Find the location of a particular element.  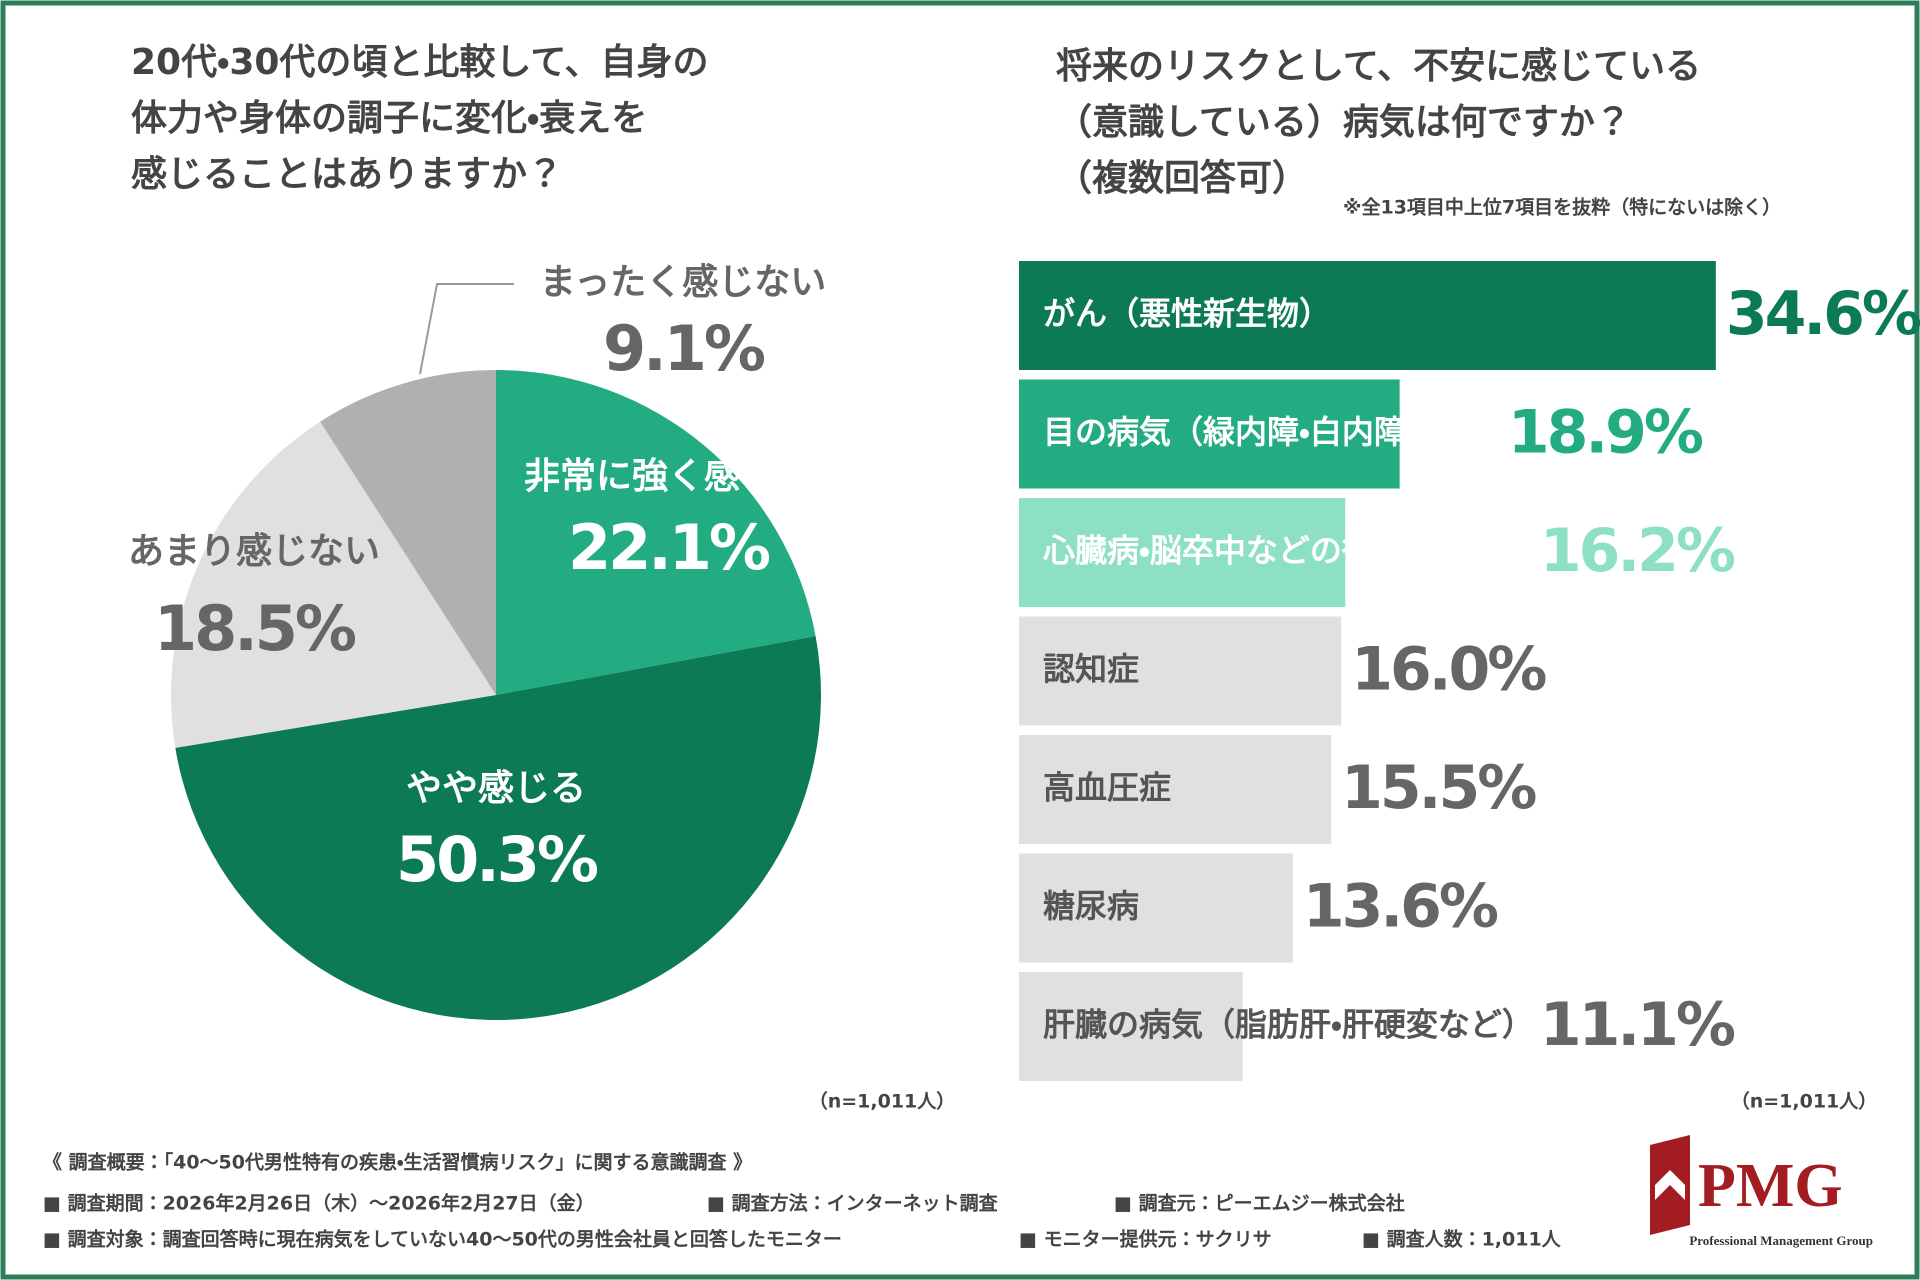

bar-value: 16.0% is located at coordinates (1448, 670).